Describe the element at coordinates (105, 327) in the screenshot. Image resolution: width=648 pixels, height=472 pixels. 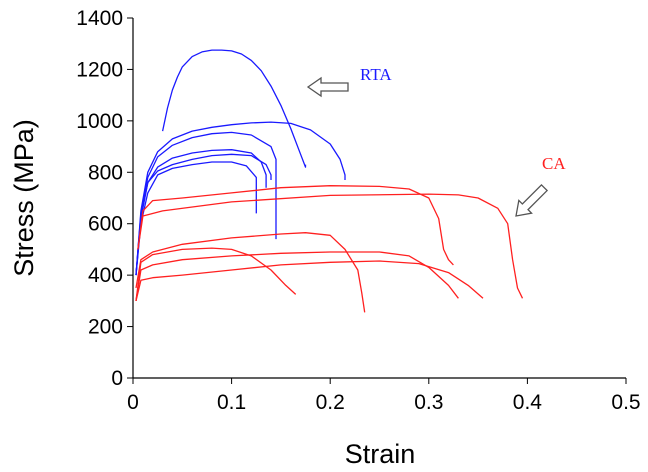
I see `y-tick-label: 200` at that location.